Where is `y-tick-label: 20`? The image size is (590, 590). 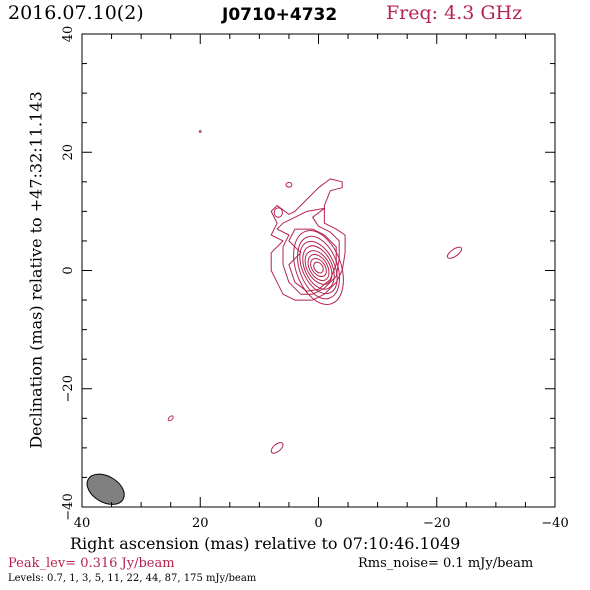 y-tick-label: 20 is located at coordinates (68, 152).